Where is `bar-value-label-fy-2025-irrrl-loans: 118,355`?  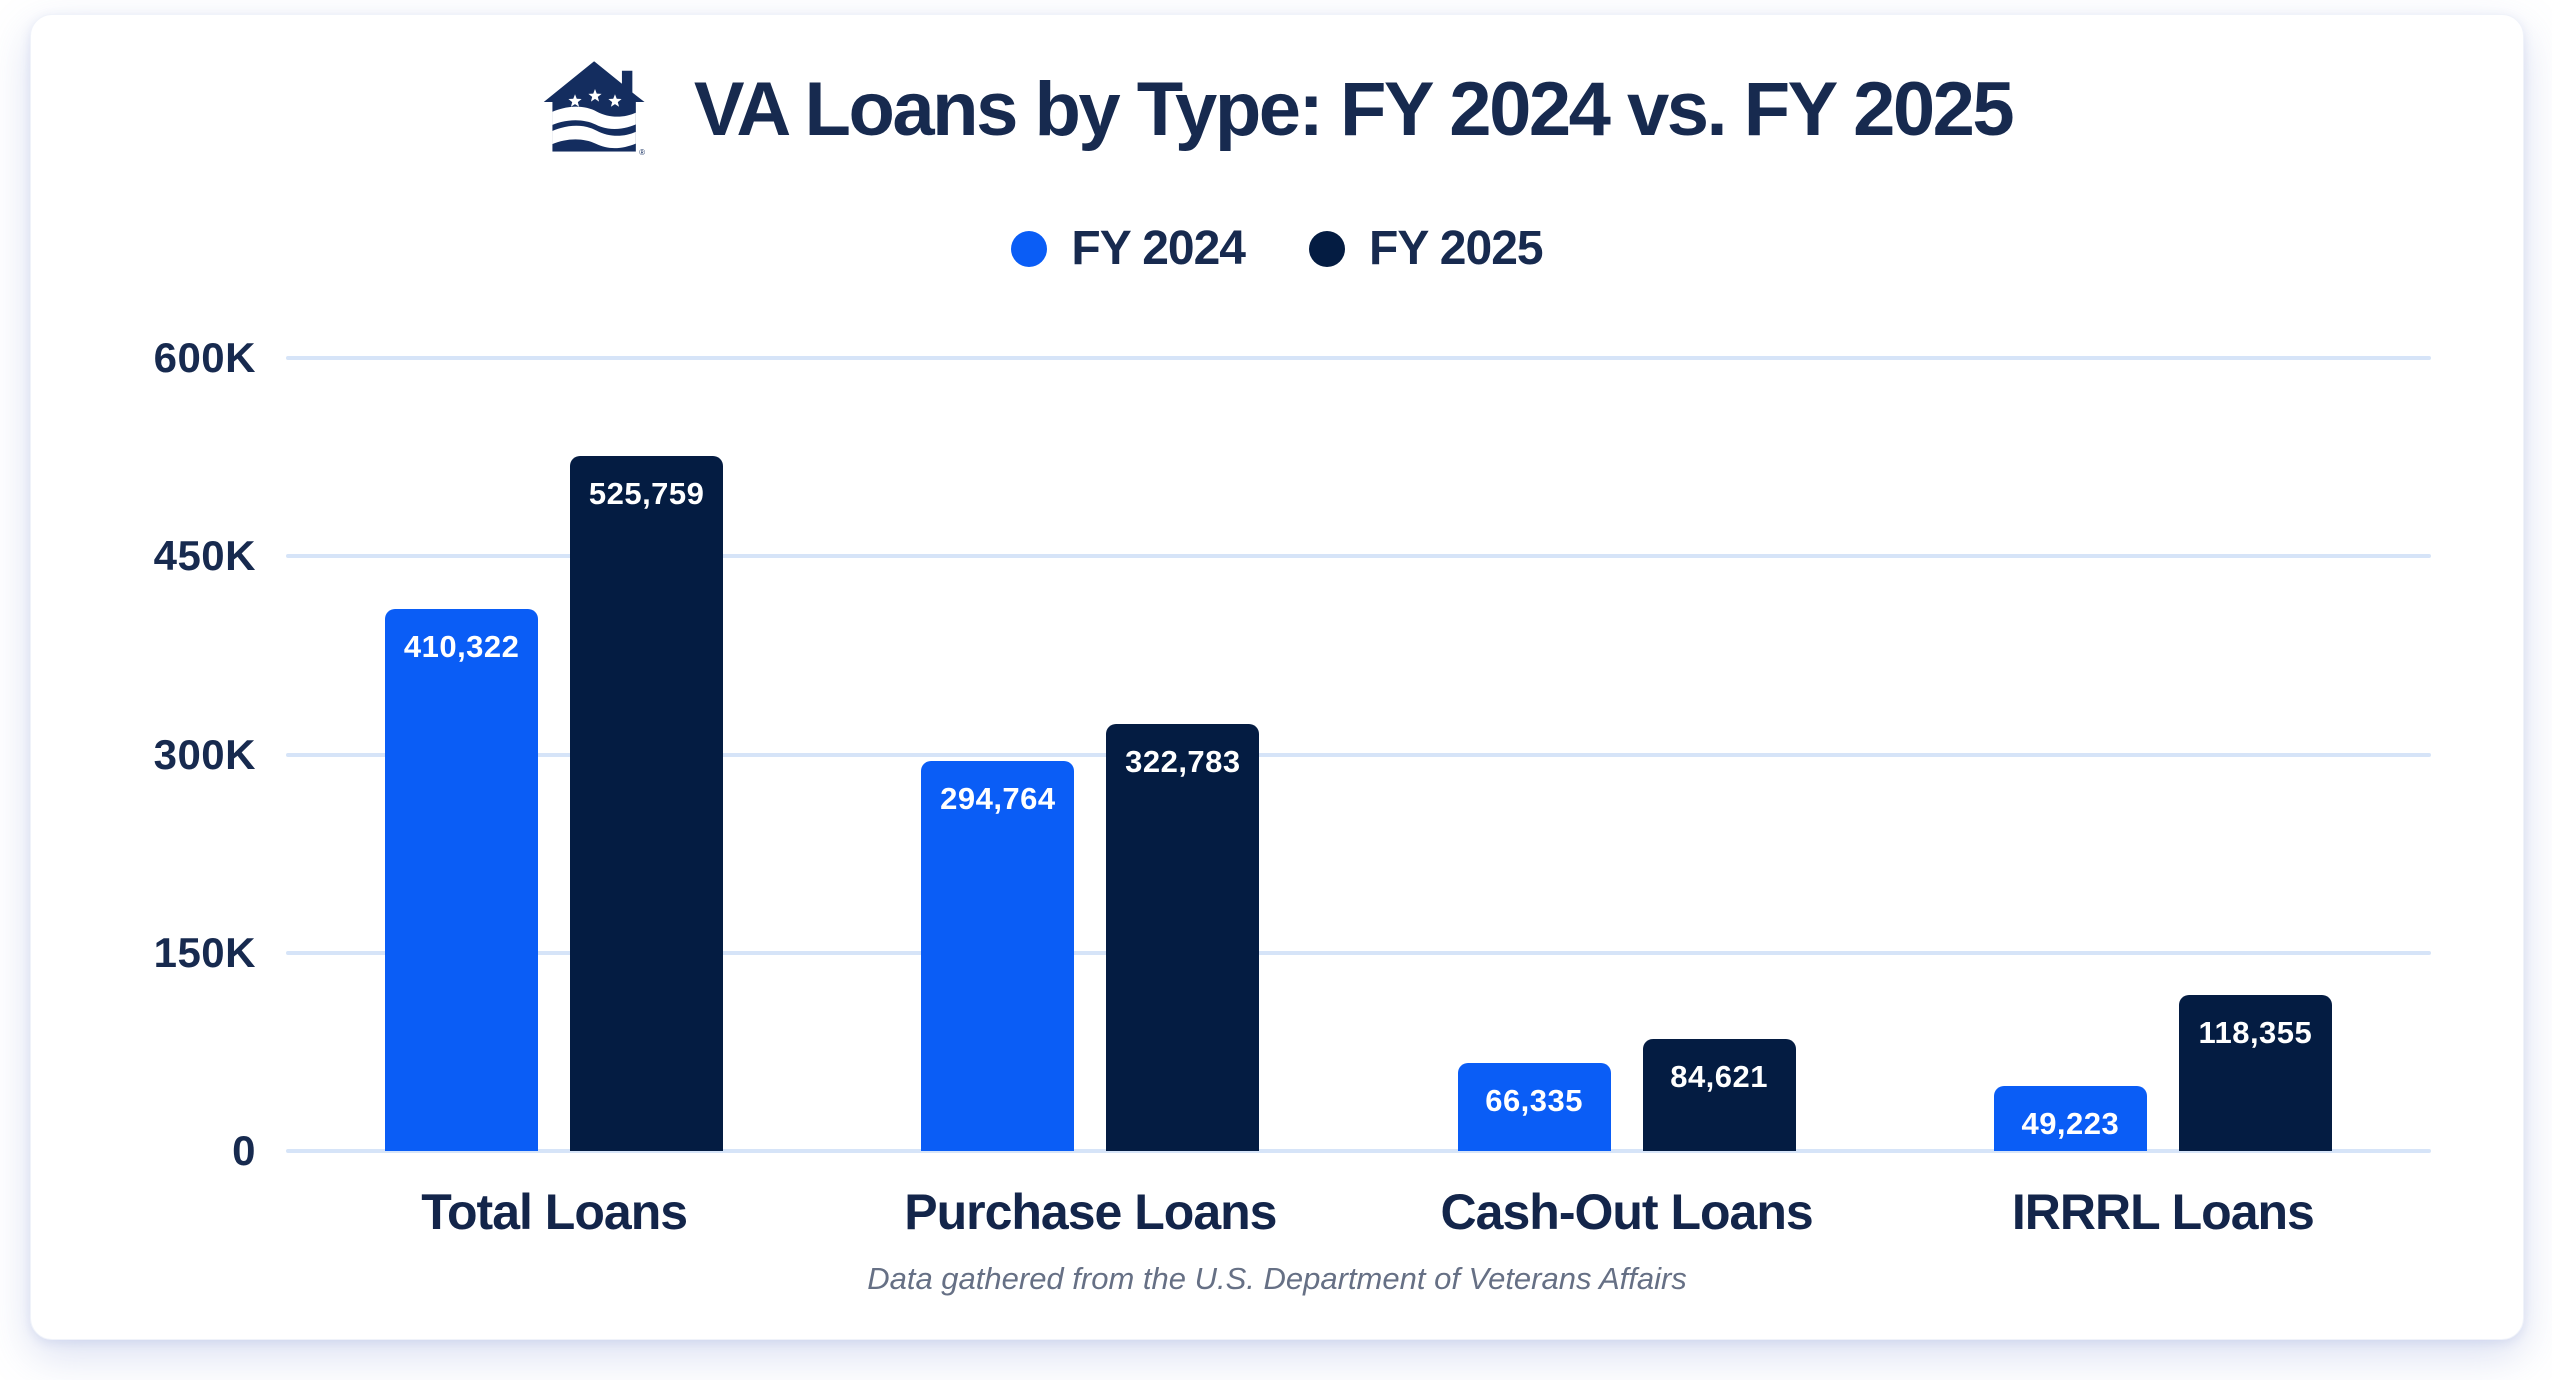 bar-value-label-fy-2025-irrrl-loans: 118,355 is located at coordinates (2255, 1032).